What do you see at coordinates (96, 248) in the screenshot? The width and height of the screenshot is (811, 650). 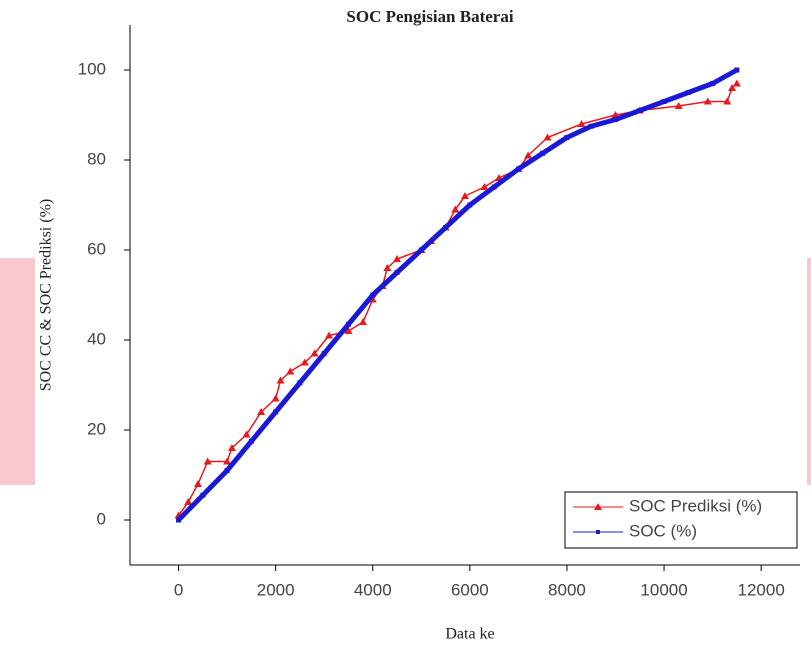 I see `y-tick-label: 60` at bounding box center [96, 248].